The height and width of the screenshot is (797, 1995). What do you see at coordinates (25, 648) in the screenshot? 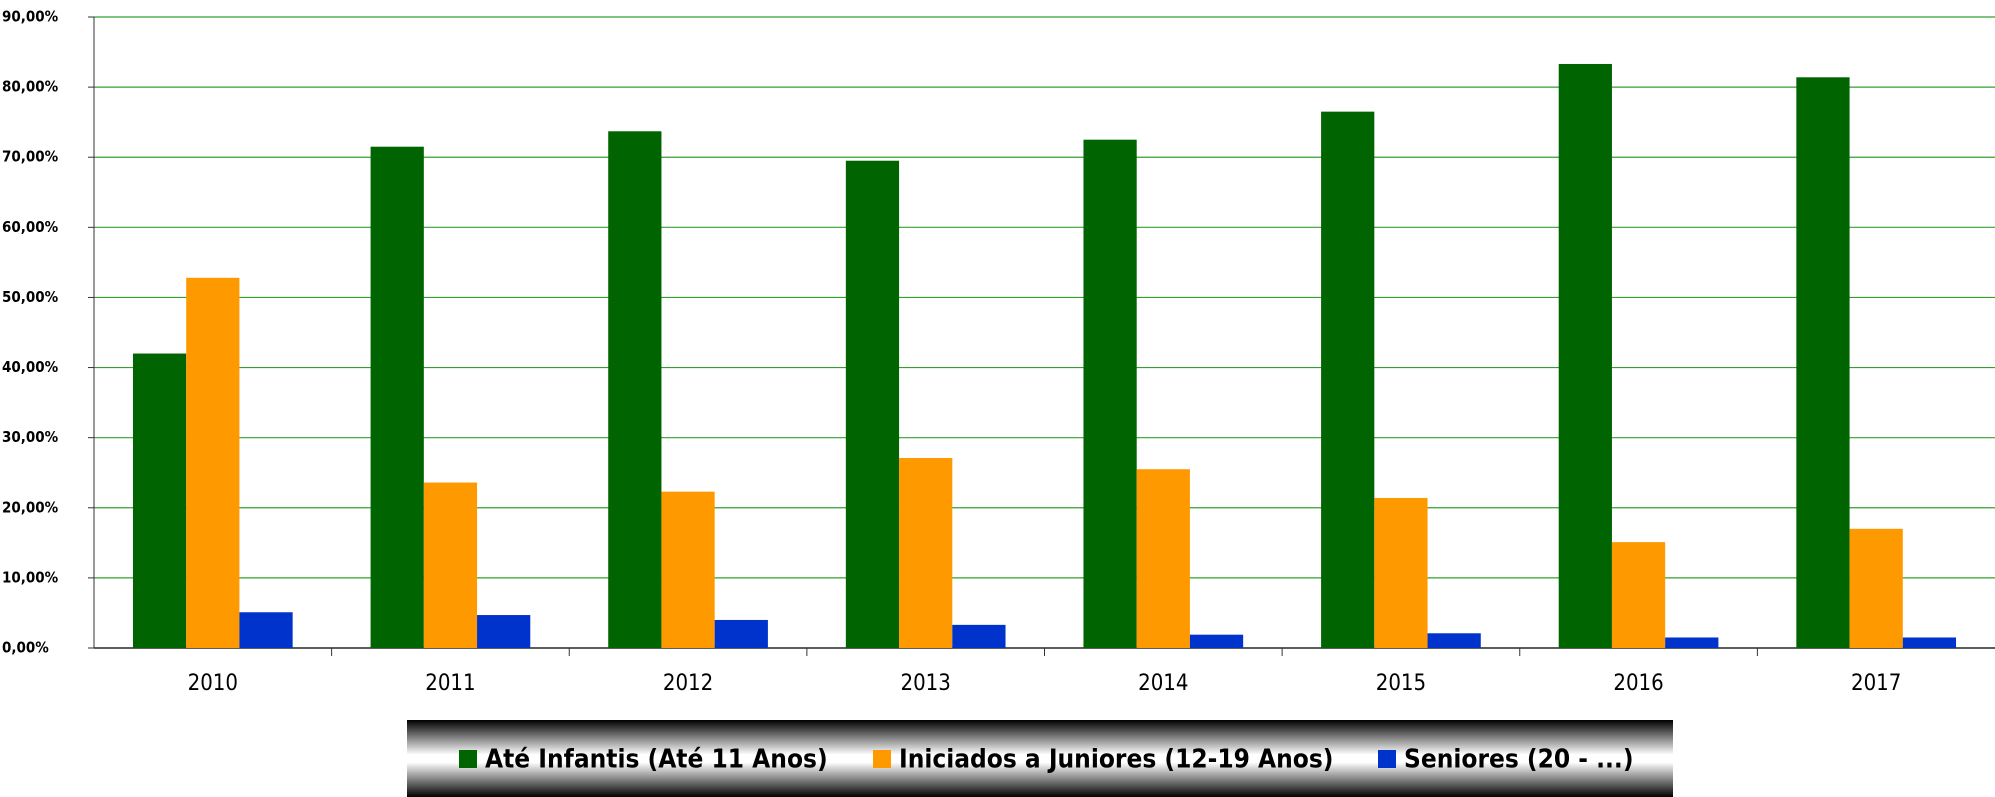
I see `y-tick-label: 0,00%` at bounding box center [25, 648].